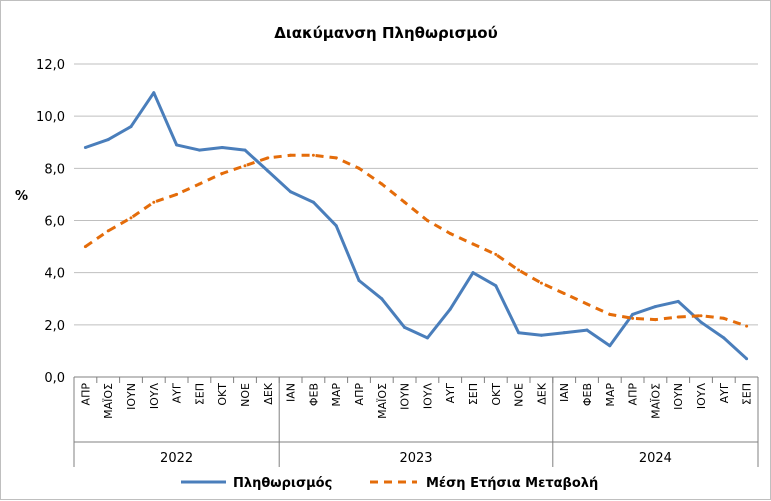  I want to click on x-tick-label: ΙΑΝ, so click(564, 392).